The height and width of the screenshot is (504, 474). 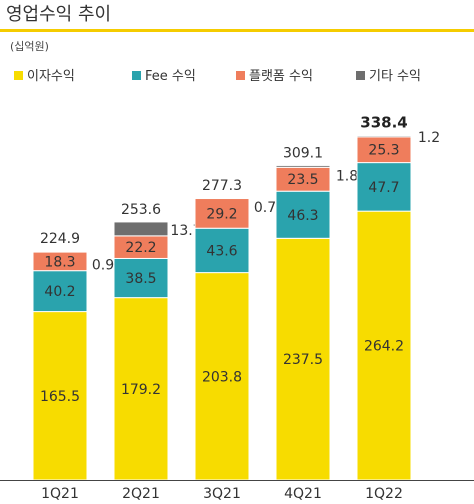 I want to click on bar-segment-fee-2q21, so click(x=141, y=278).